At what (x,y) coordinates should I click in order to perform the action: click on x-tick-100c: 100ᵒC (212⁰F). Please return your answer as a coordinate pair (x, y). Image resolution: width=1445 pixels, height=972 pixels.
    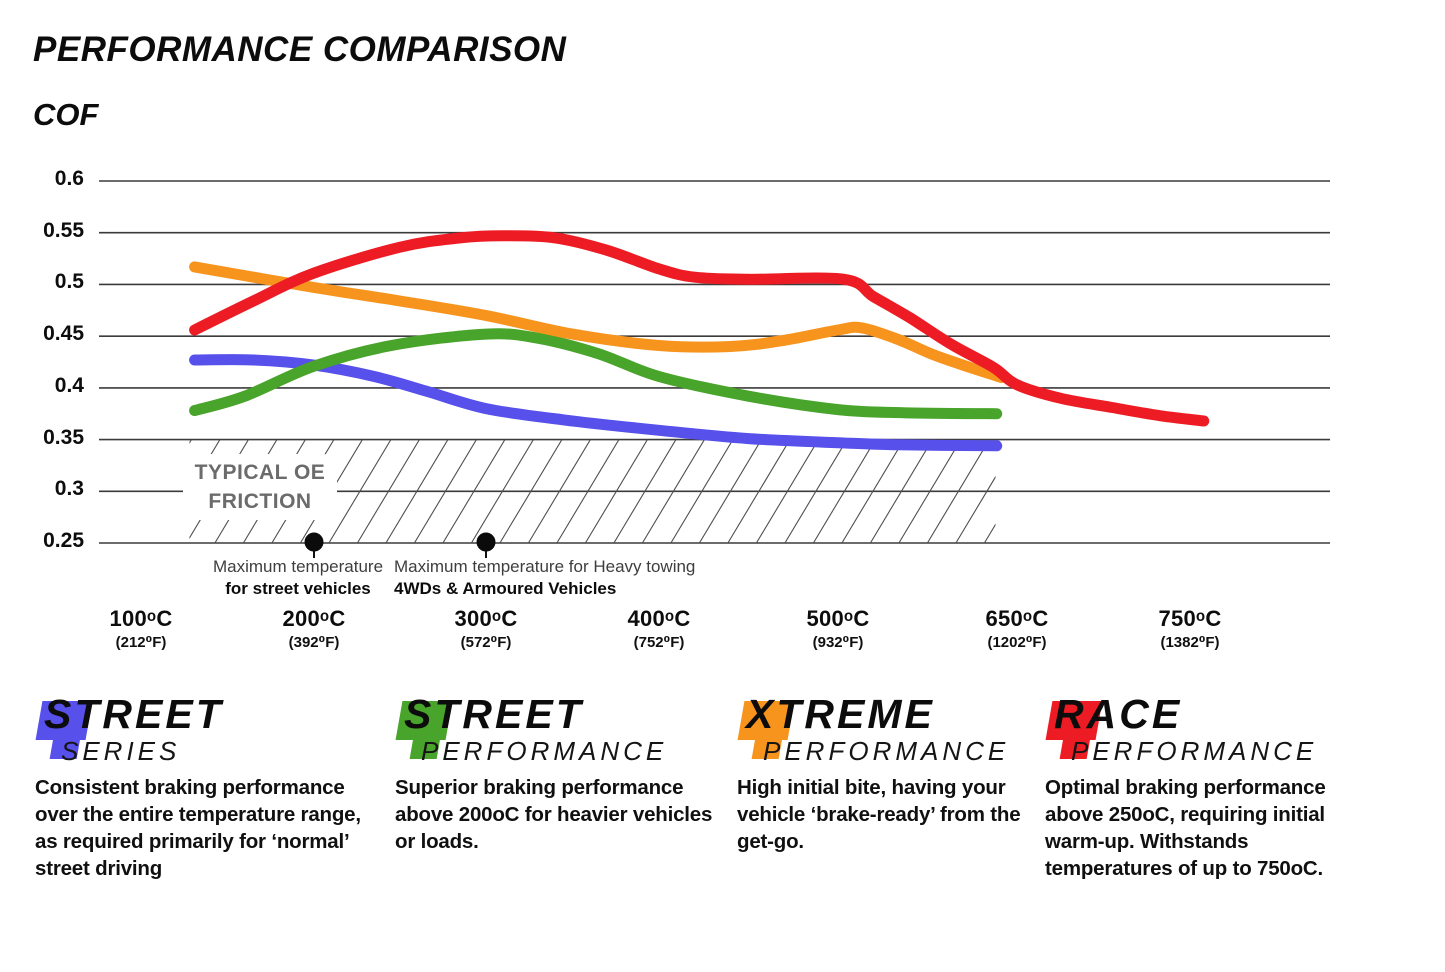
    Looking at the image, I should click on (140, 628).